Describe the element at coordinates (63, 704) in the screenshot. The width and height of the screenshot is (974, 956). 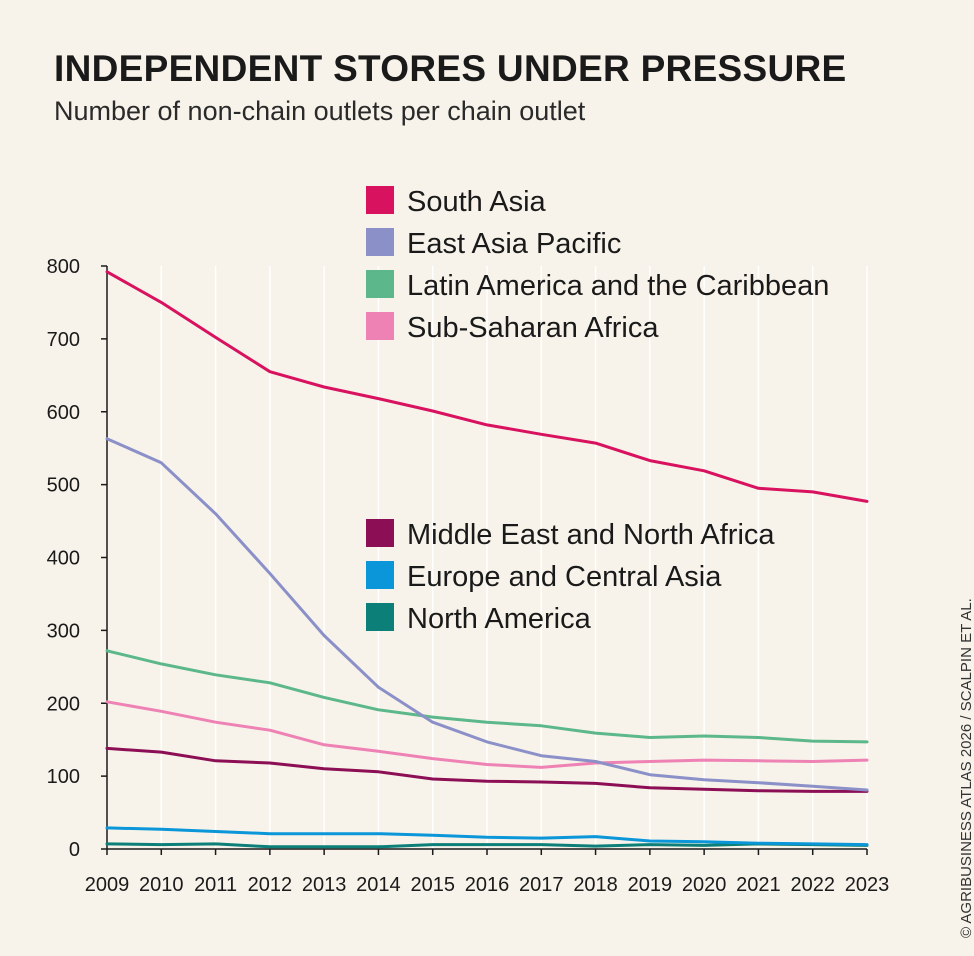
I see `y-tick-label-200: 200` at that location.